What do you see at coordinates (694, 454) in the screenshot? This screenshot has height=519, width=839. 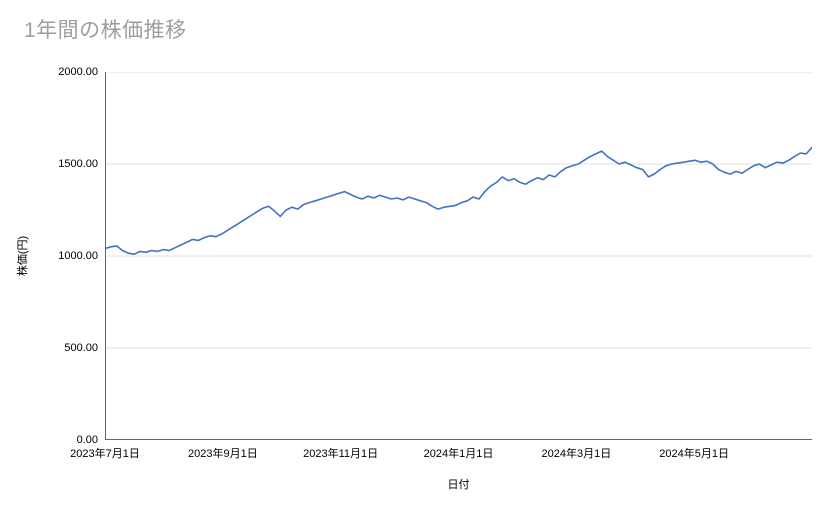 I see `x-tick-label: 2024年5月1日` at bounding box center [694, 454].